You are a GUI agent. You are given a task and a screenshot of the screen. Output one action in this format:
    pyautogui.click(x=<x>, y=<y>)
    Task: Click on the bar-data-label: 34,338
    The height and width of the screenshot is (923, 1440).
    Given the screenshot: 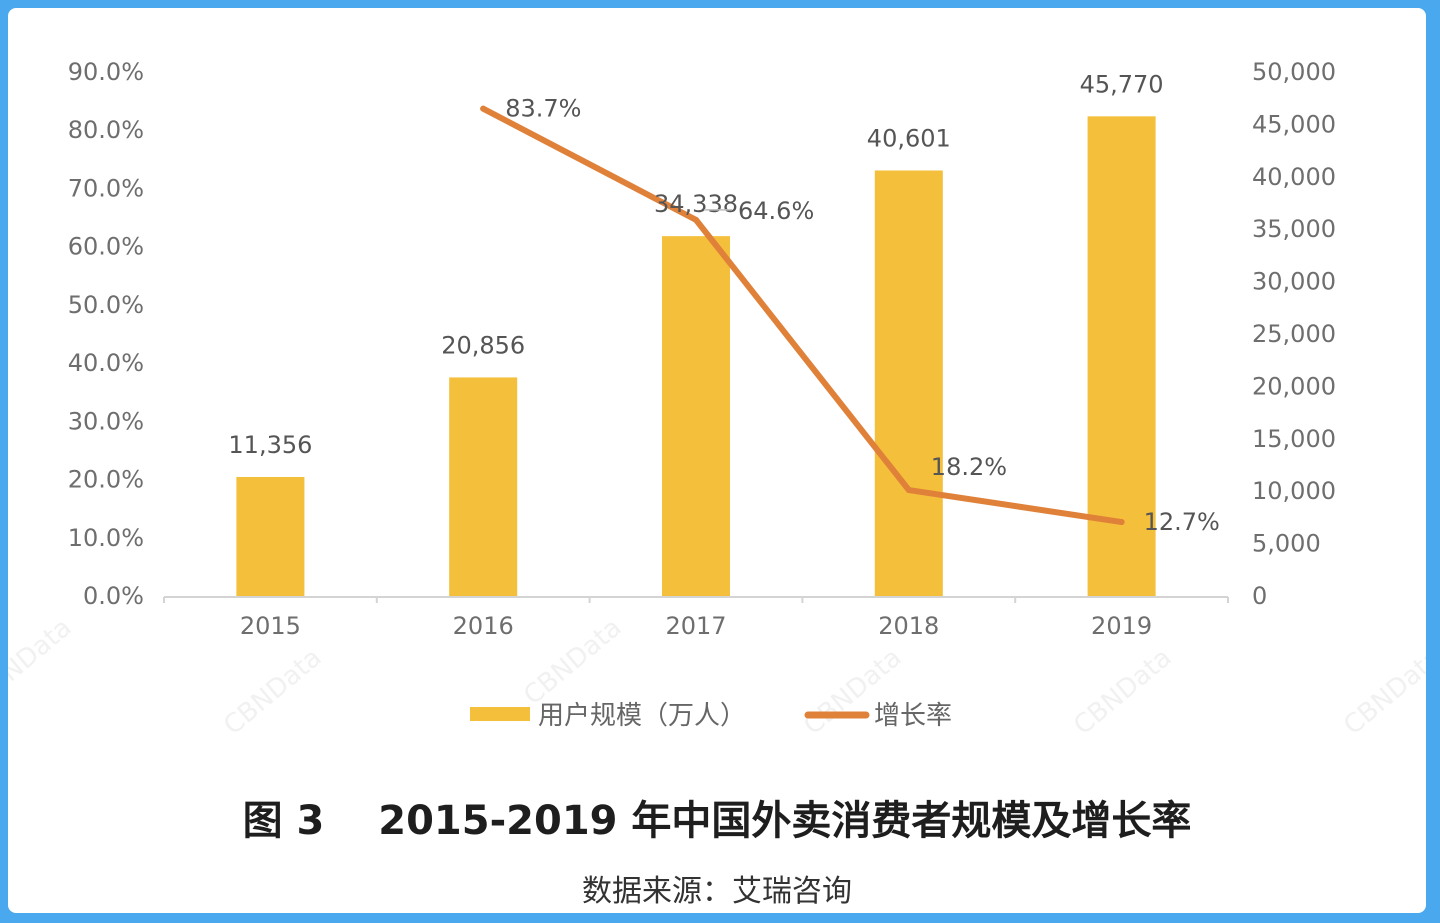 What is the action you would take?
    pyautogui.click(x=696, y=204)
    